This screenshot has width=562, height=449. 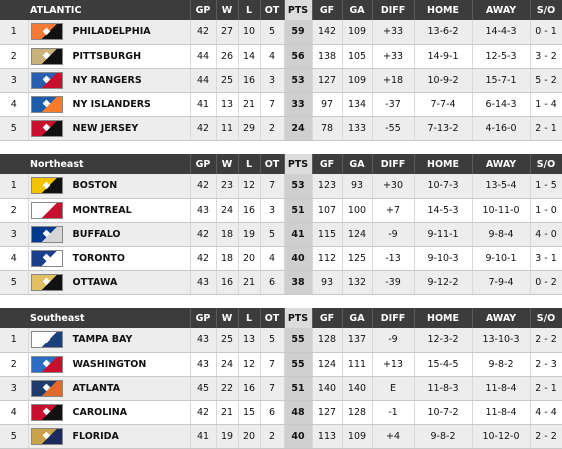 I want to click on team-cell: ◆ CAROLINA, so click(x=109, y=412).